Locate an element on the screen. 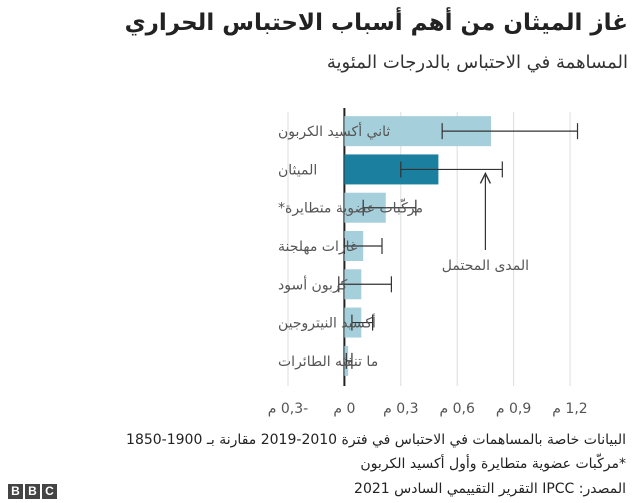 The image size is (640, 503). category-label: كربون أسود is located at coordinates (313, 284).